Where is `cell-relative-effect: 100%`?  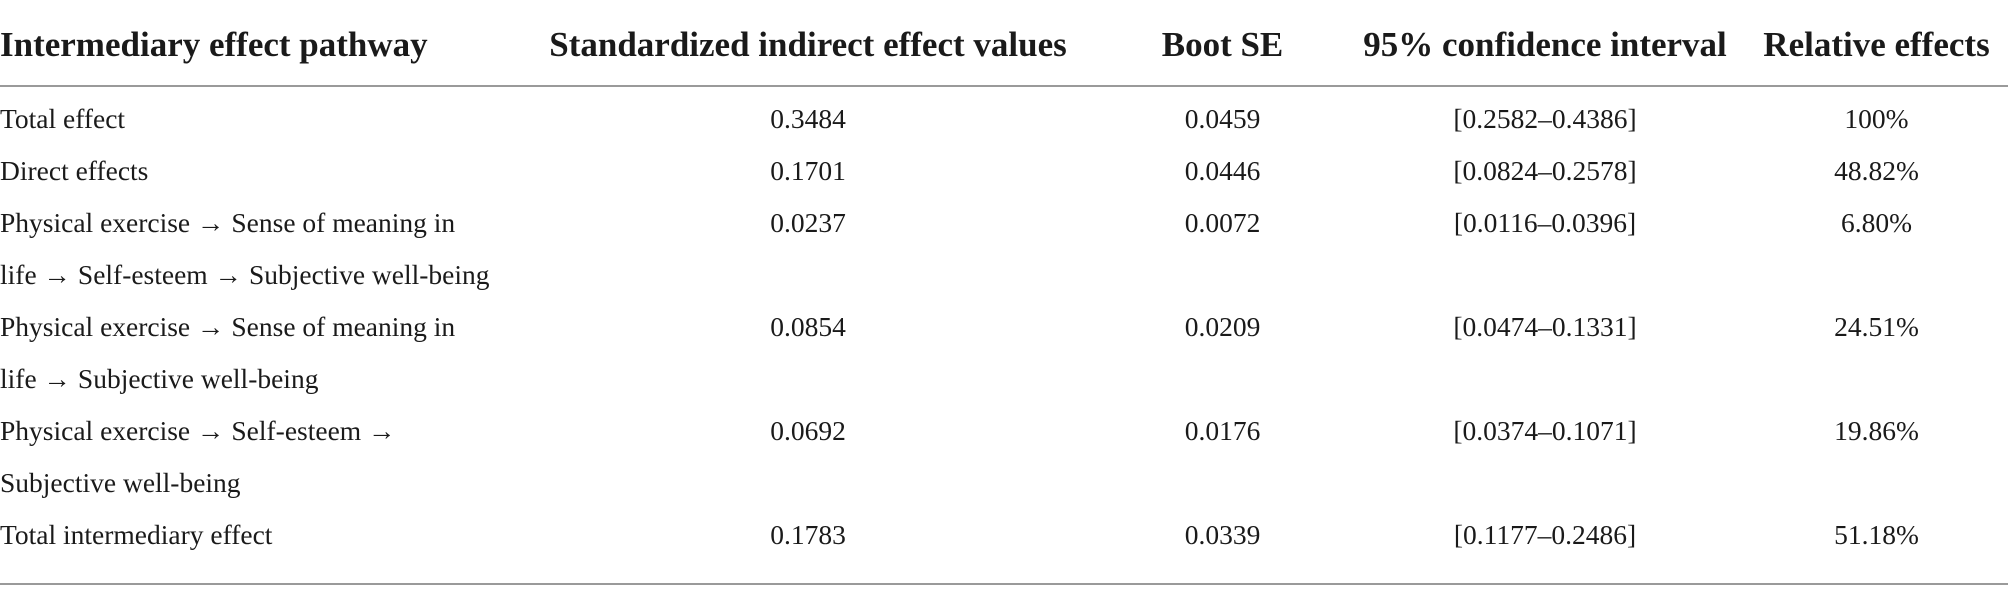 cell-relative-effect: 100% is located at coordinates (1876, 118).